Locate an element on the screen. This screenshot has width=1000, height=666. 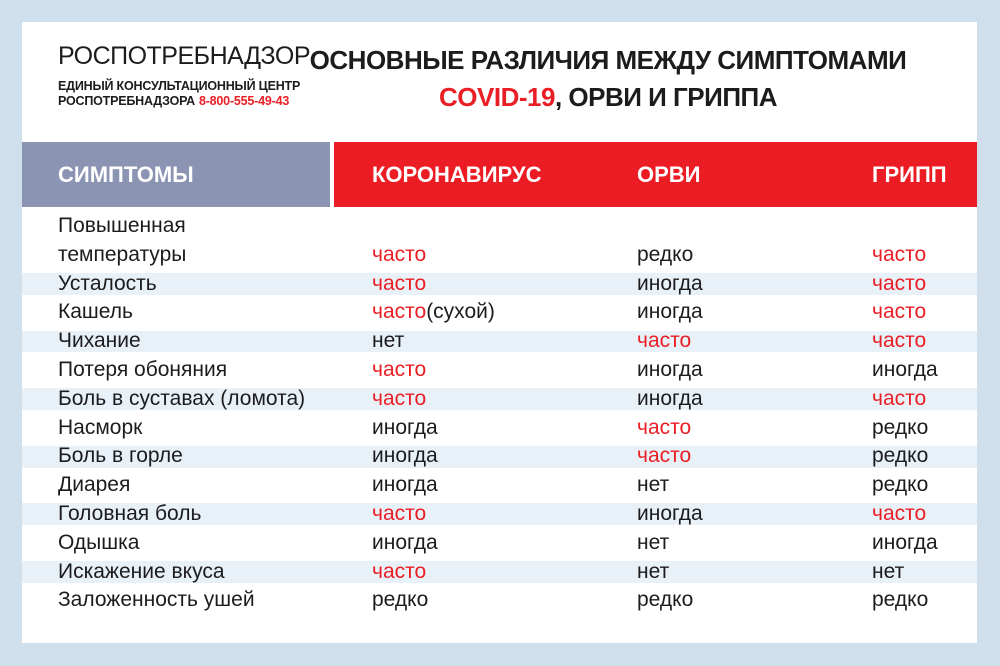
table-row: Насморк иногда часто редко is located at coordinates (499, 428).